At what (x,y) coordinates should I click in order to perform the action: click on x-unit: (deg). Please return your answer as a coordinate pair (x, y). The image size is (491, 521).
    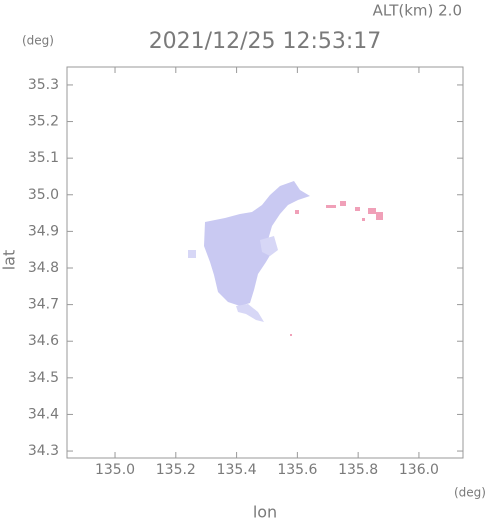
    Looking at the image, I should click on (470, 493).